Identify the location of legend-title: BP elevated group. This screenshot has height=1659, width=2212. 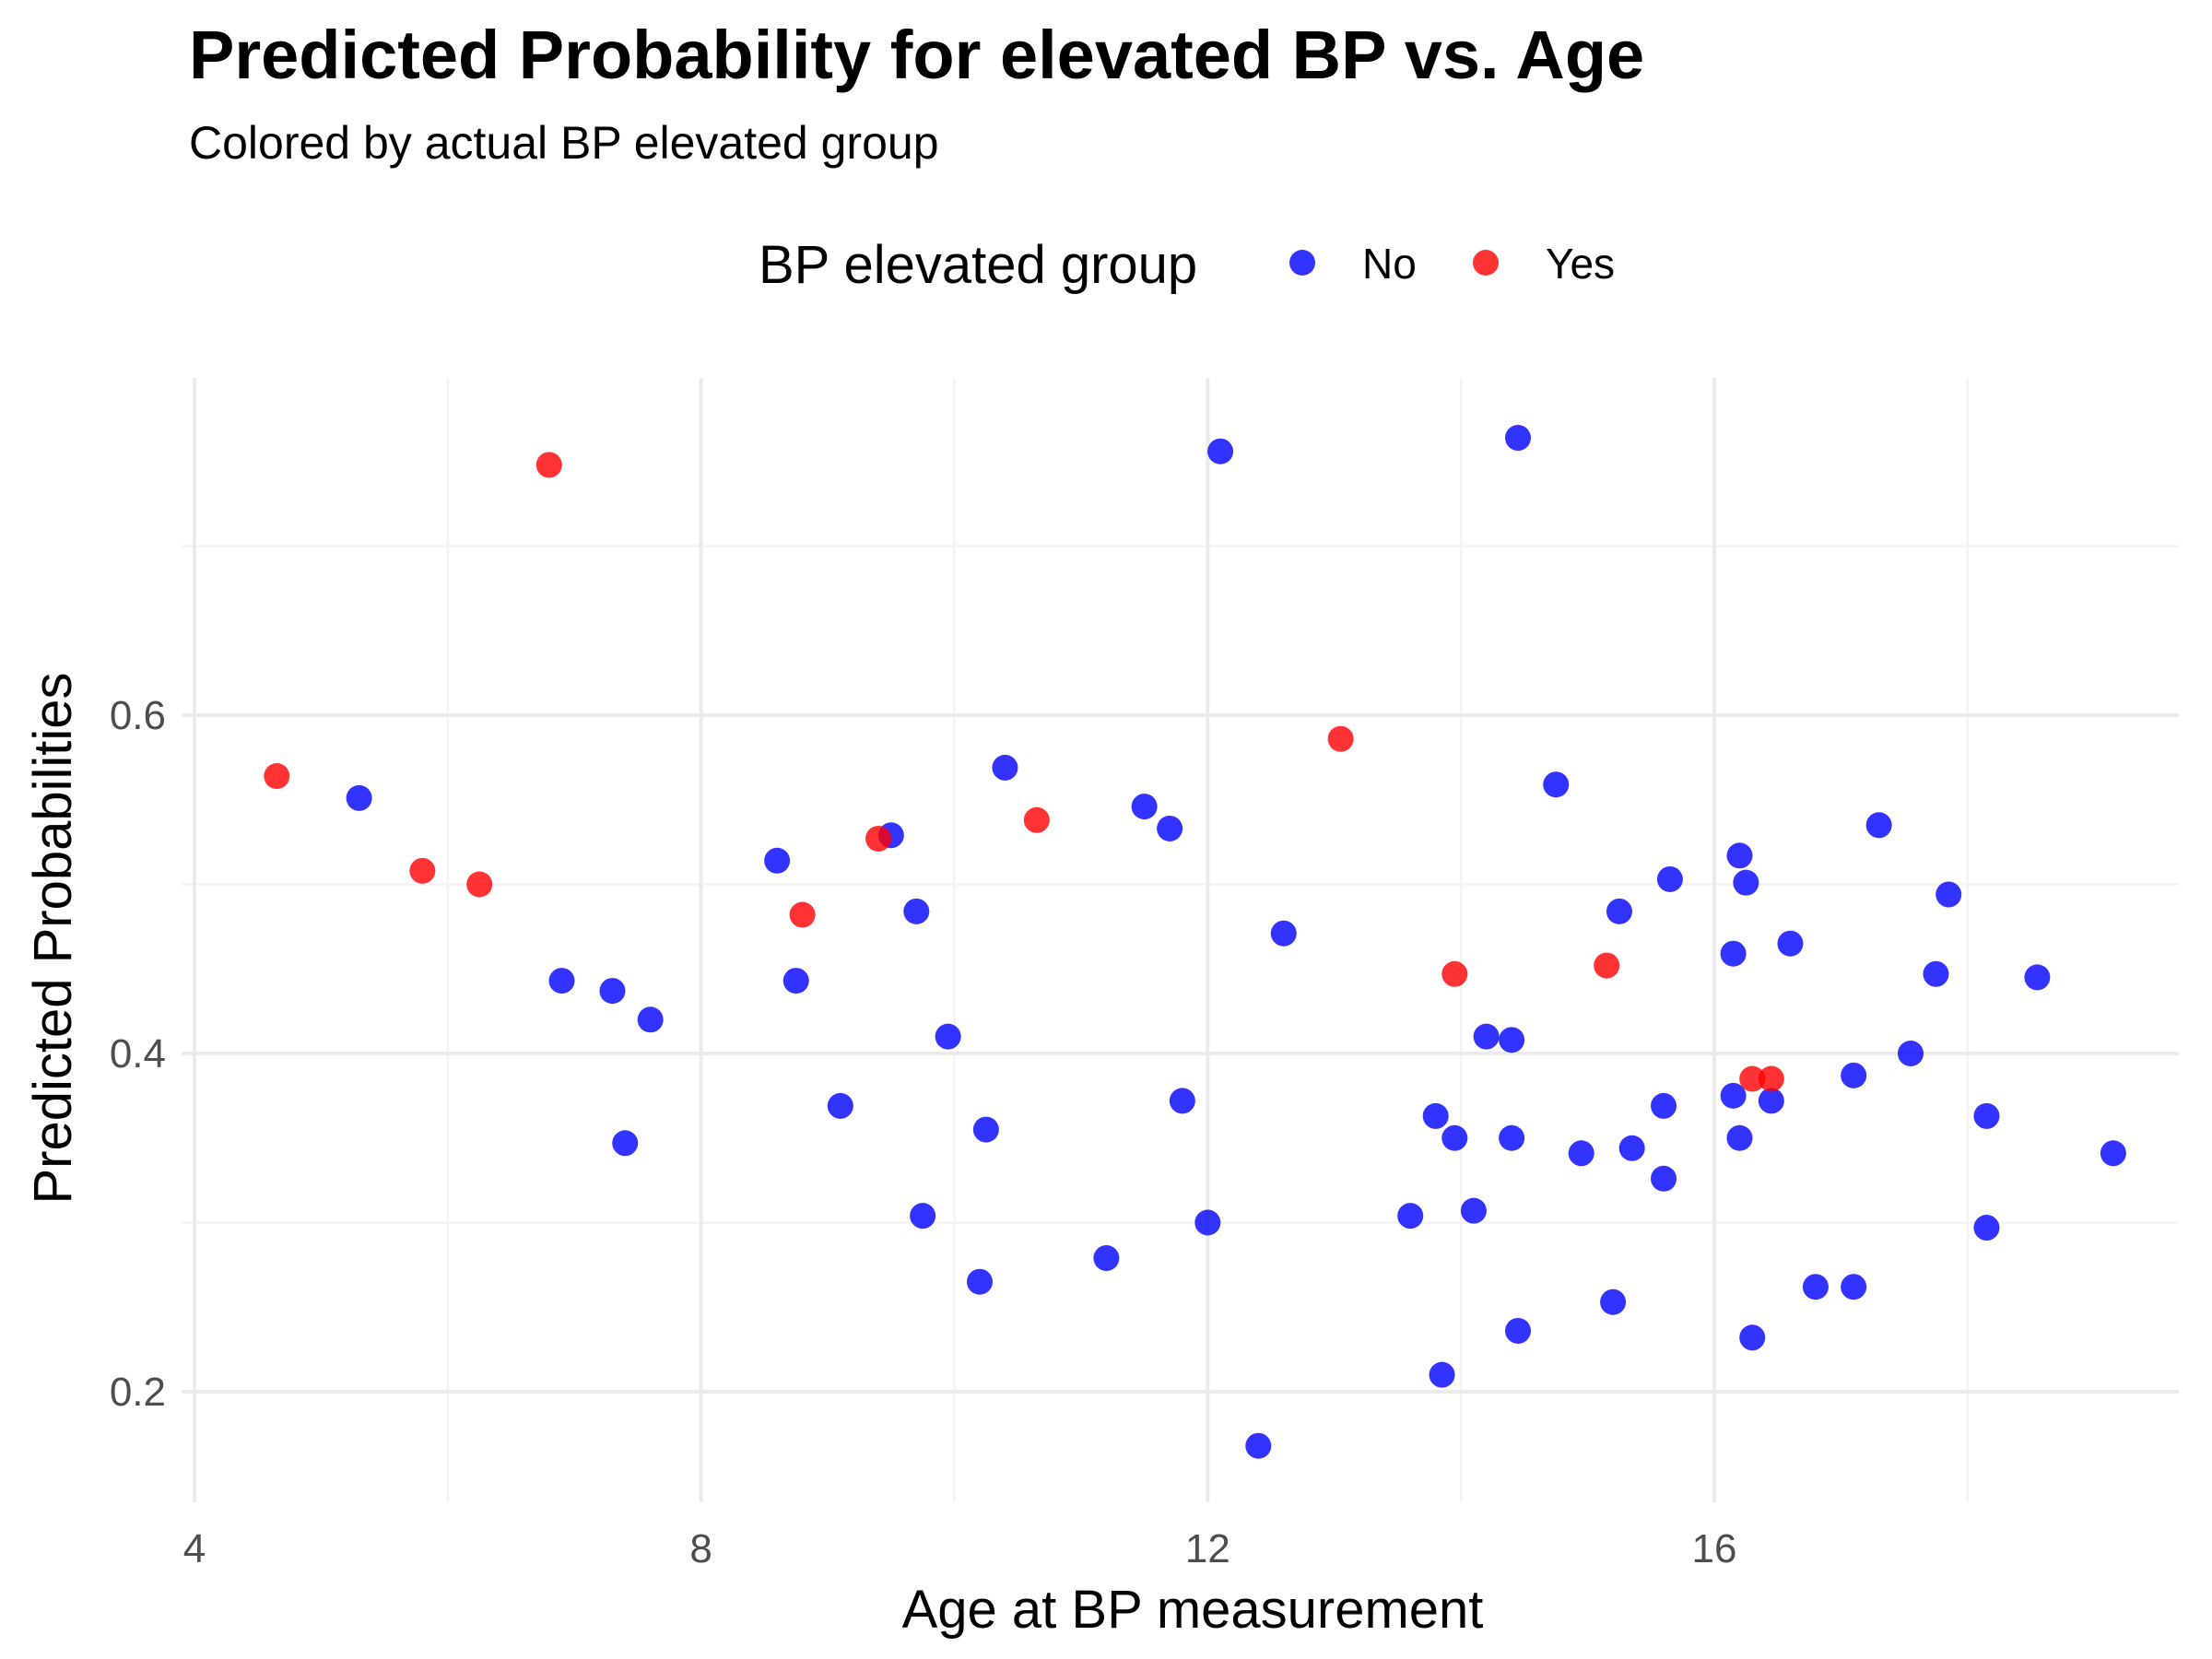
(978, 265).